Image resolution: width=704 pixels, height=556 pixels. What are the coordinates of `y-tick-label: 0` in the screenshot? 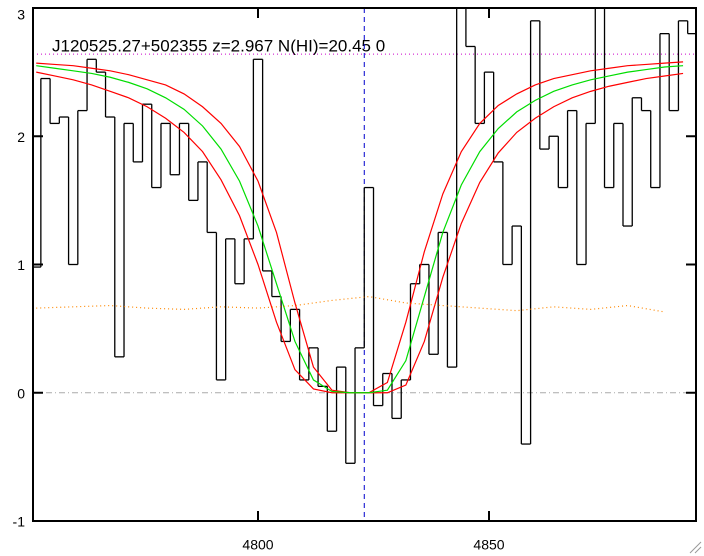 It's located at (21, 393).